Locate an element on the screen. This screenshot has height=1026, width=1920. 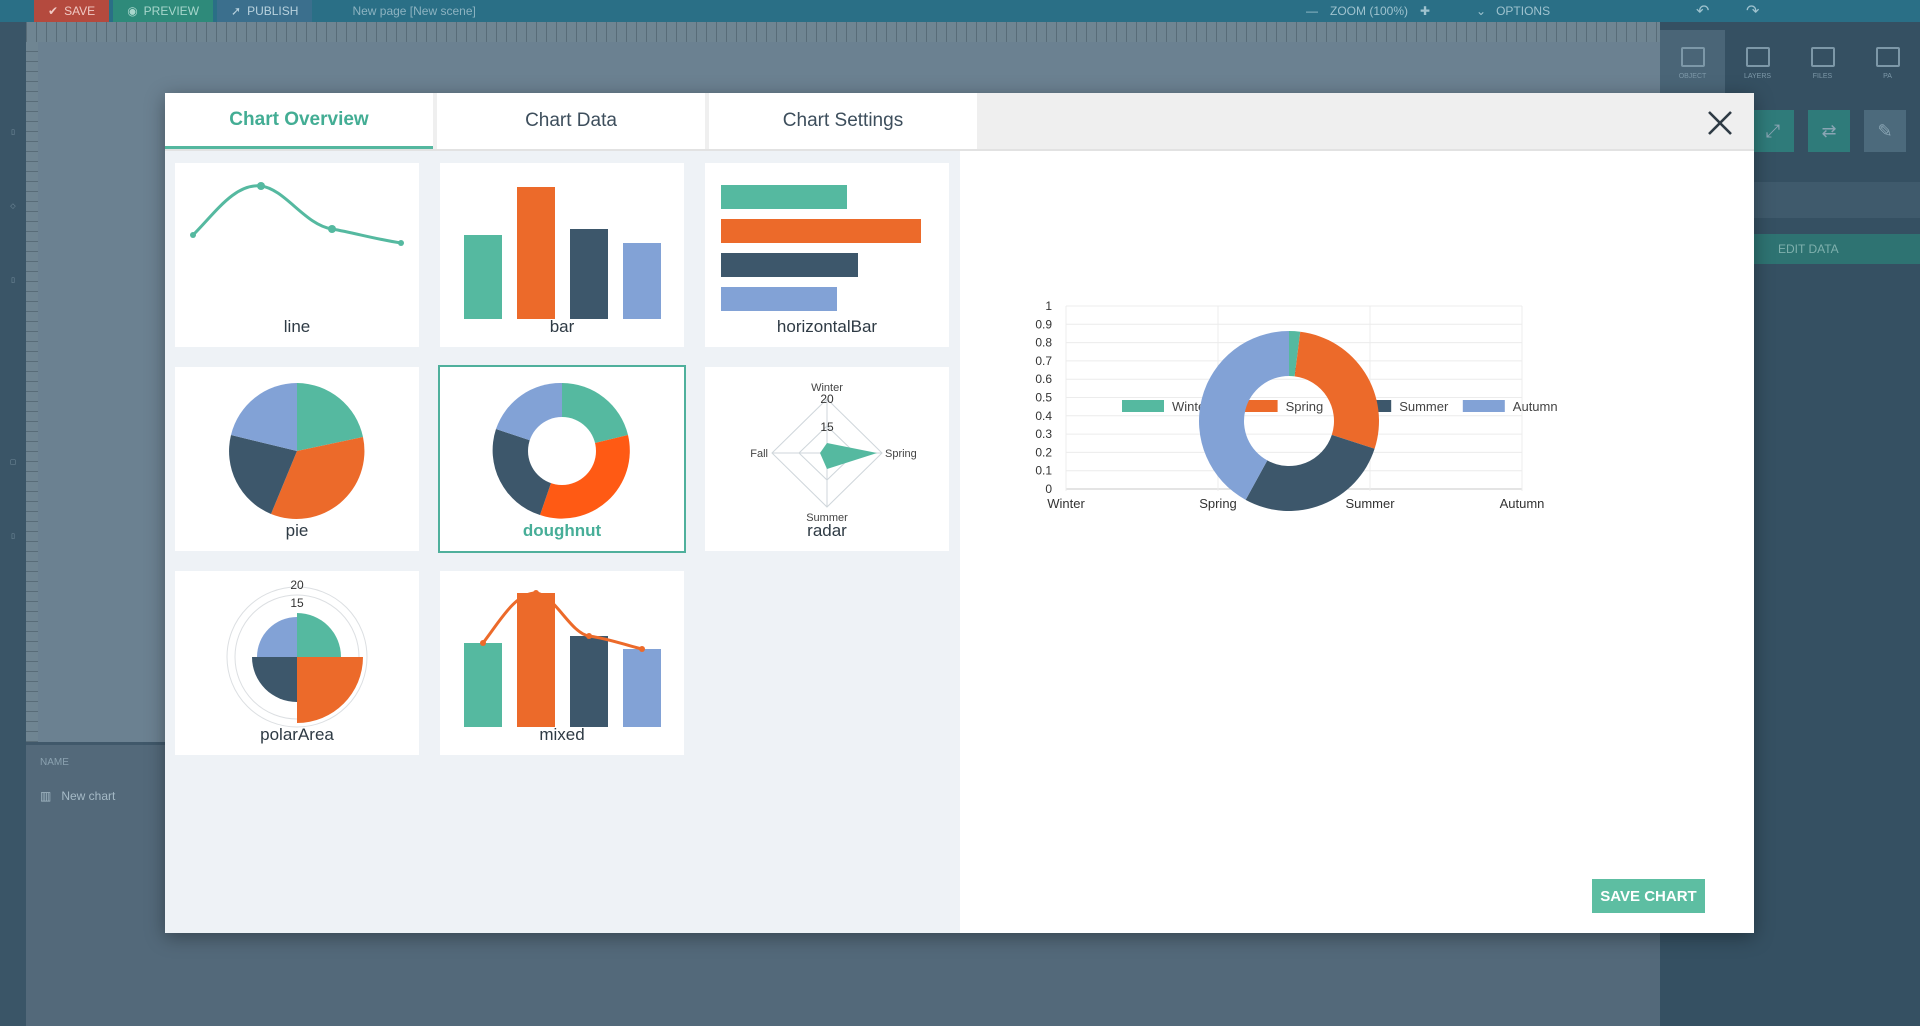
save-button-label: SAVE is located at coordinates (80, 11).